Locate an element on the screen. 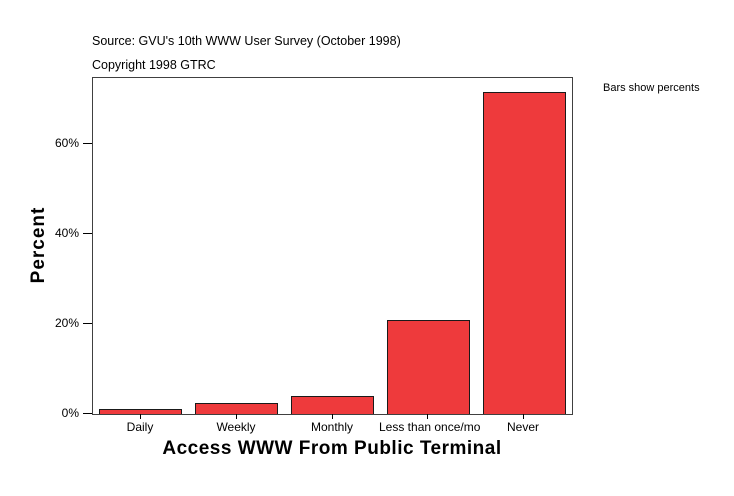  category-label-less-than-once-mo: Less than once/mo is located at coordinates (430, 427).